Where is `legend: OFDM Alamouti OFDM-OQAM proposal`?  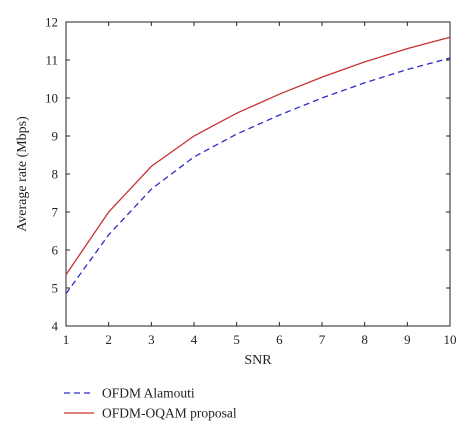 legend: OFDM Alamouti OFDM-OQAM proposal is located at coordinates (150, 403).